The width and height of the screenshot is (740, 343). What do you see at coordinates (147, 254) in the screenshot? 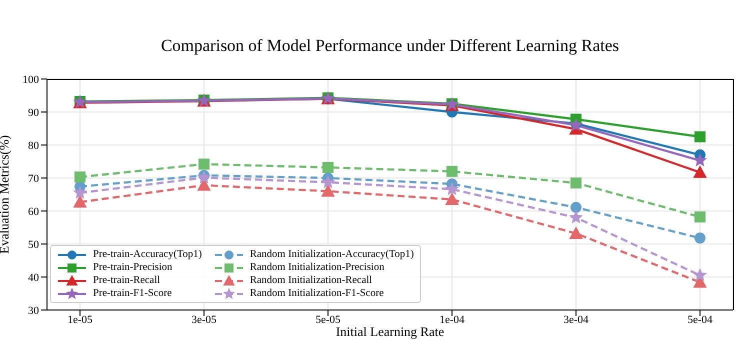
I see `legend-label: Pre-train-Accuracy(Top1)` at bounding box center [147, 254].